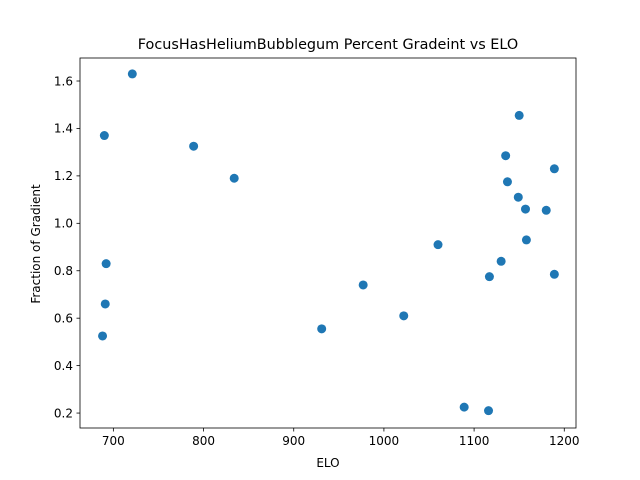 This screenshot has height=480, width=640. I want to click on x-tick-label: 1200, so click(564, 441).